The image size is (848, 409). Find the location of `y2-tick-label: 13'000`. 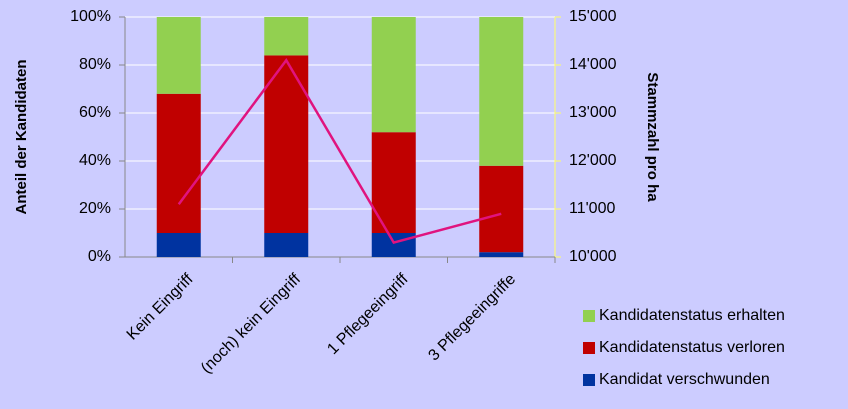

y2-tick-label: 13'000 is located at coordinates (593, 112).